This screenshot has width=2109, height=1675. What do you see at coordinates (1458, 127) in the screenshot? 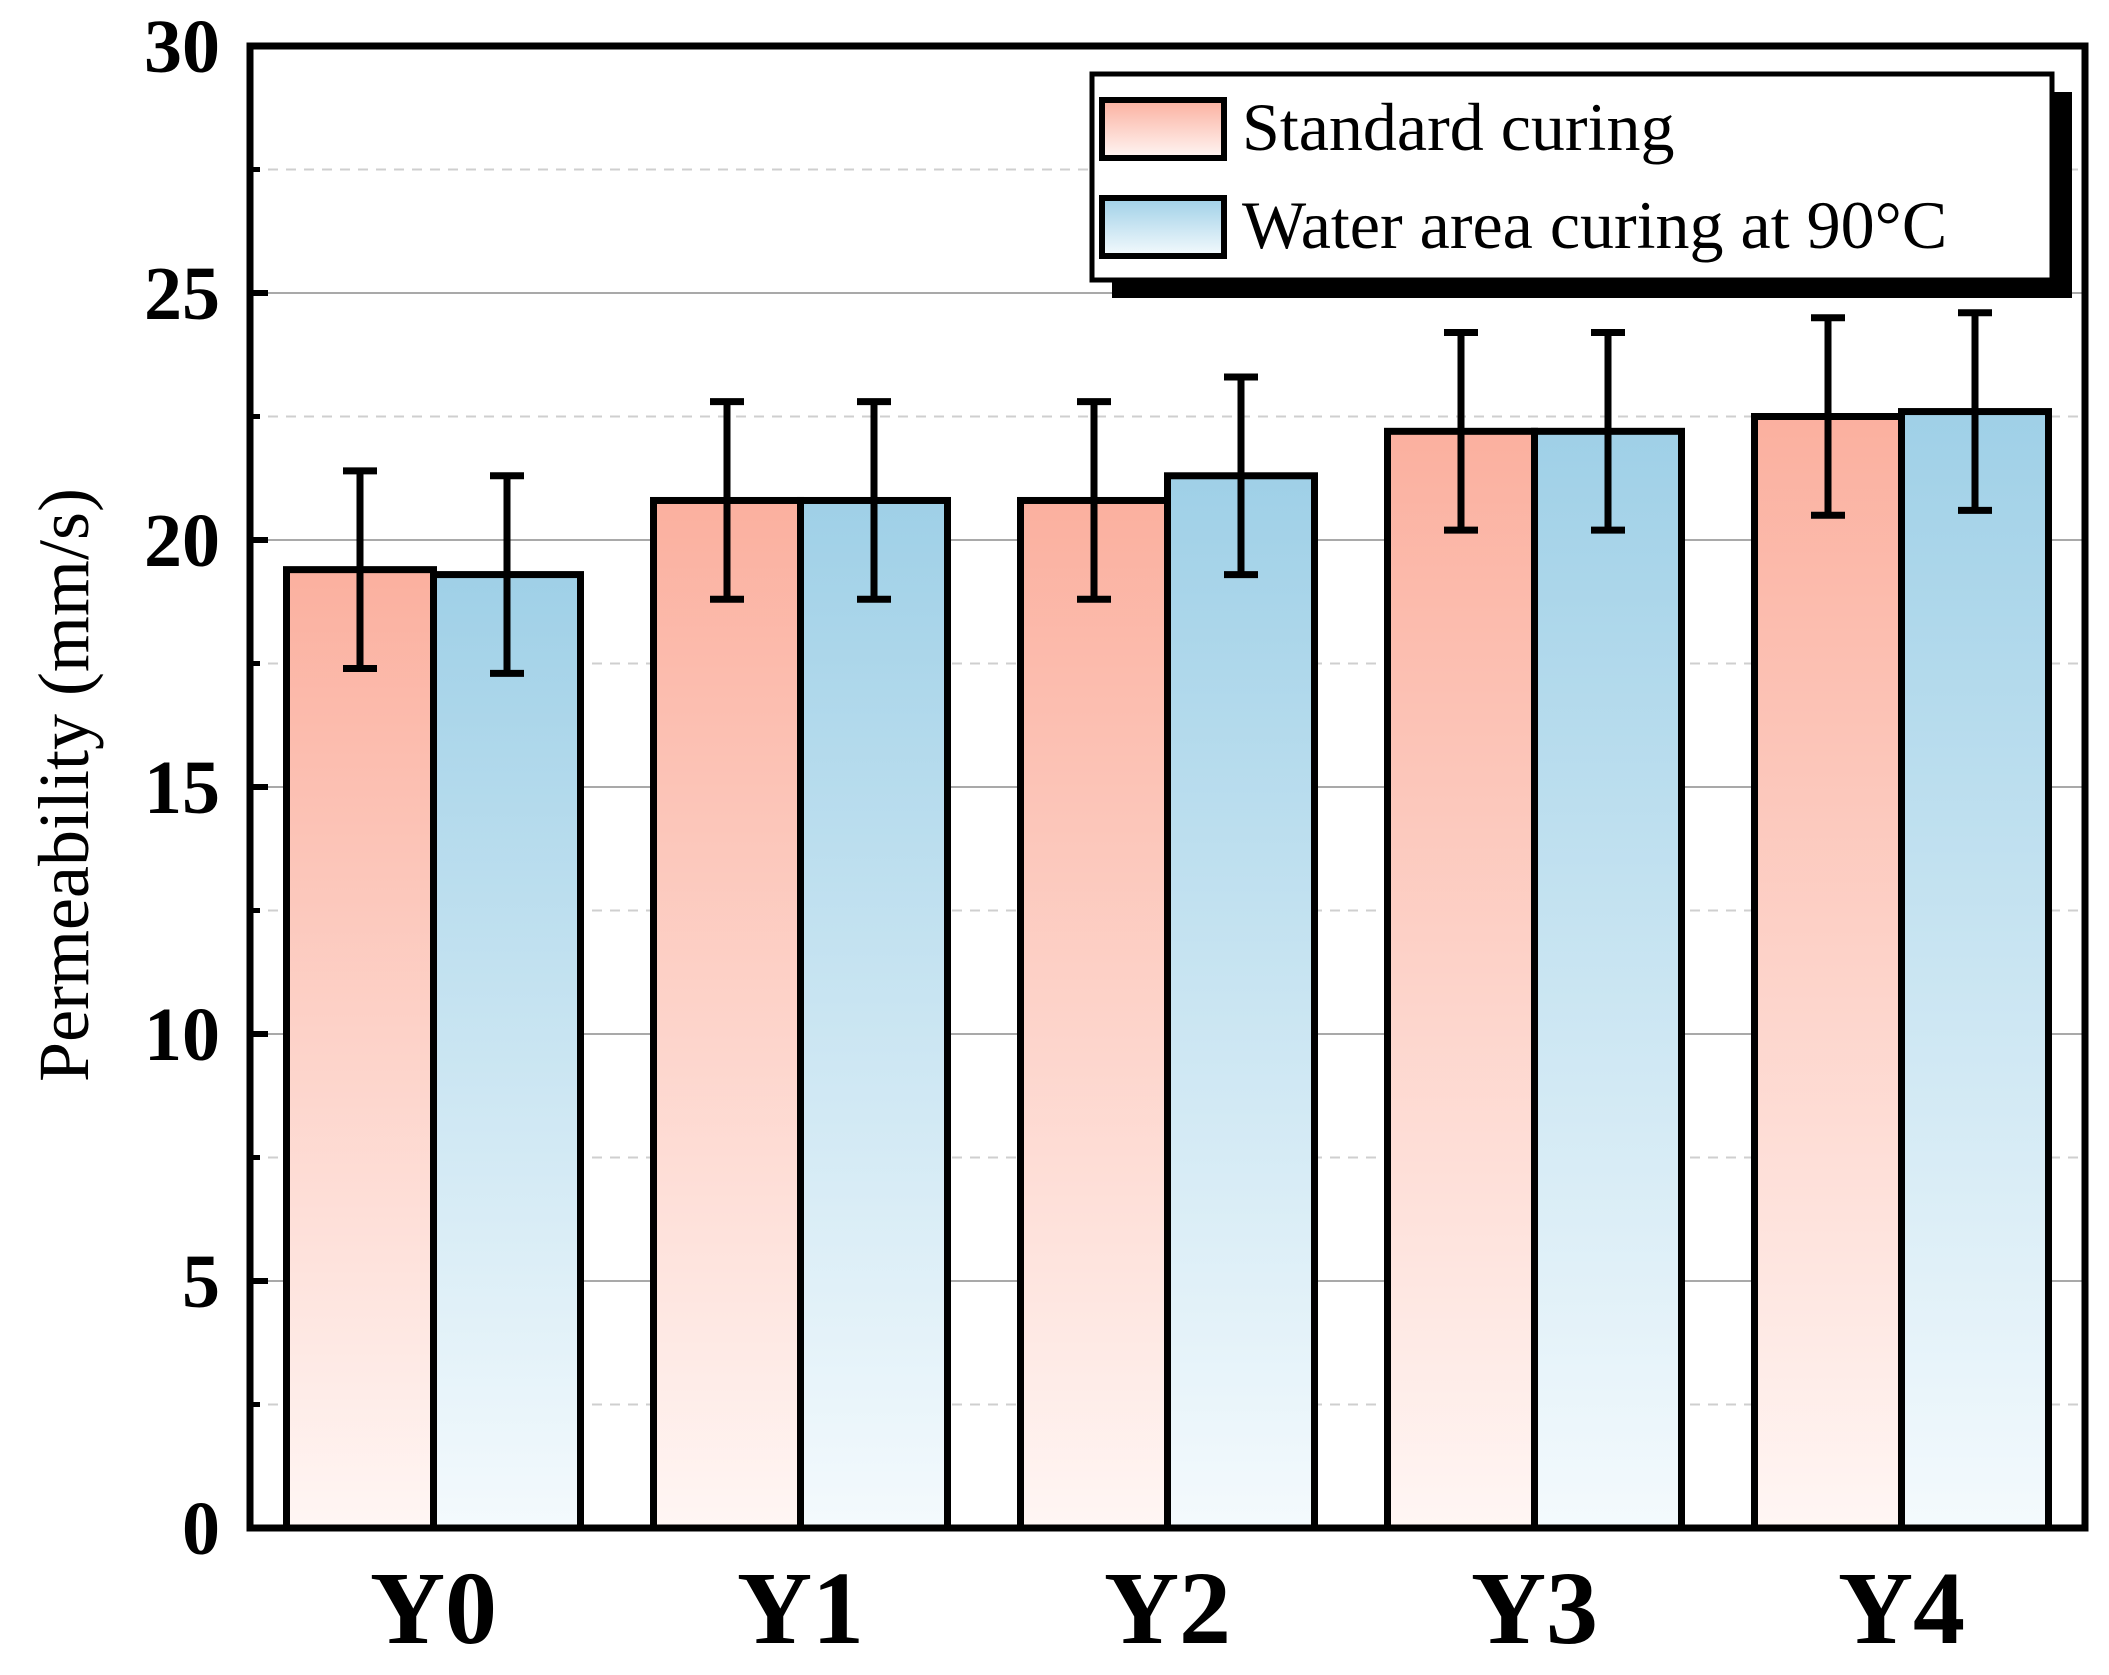
I see `legend-label-series-1: Standard curing` at bounding box center [1458, 127].